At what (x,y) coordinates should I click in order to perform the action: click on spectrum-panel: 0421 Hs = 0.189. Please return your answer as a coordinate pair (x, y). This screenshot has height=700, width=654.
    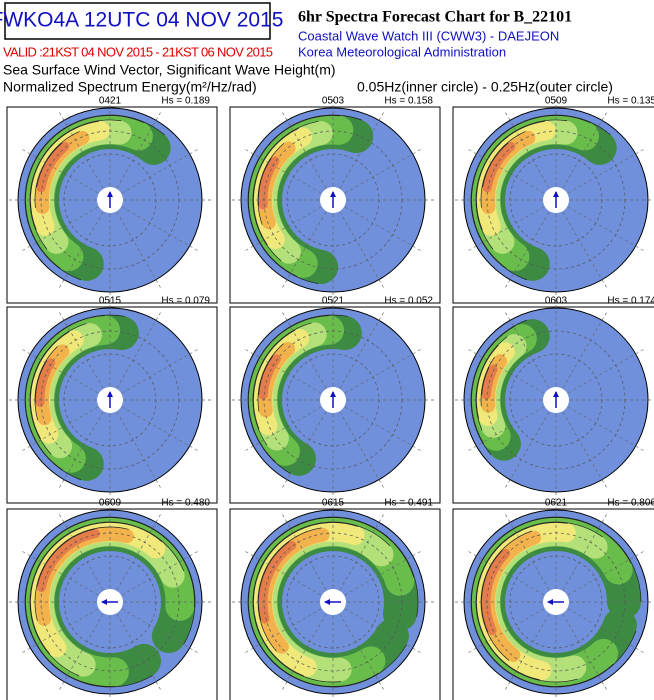
    Looking at the image, I should click on (112, 200).